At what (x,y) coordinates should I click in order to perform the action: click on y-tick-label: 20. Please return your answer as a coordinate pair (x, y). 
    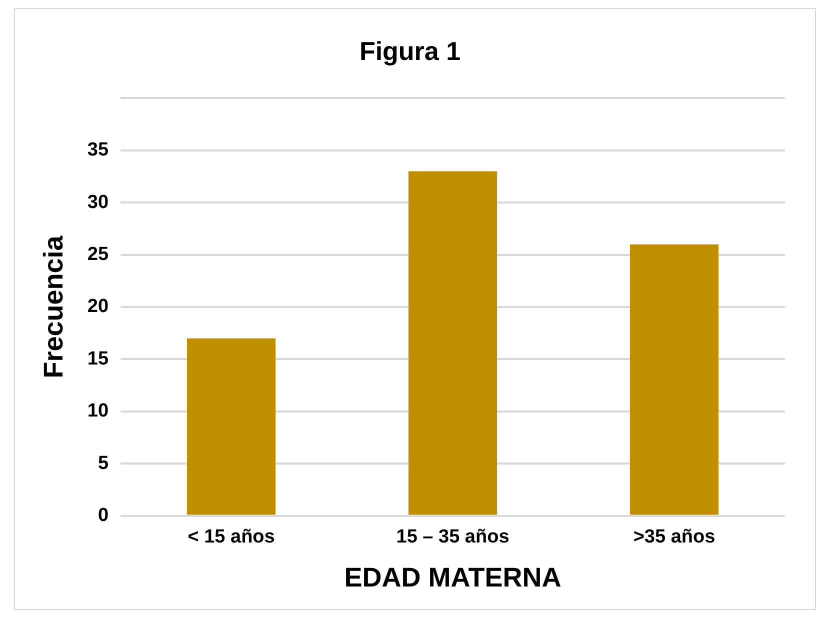
    Looking at the image, I should click on (98, 307).